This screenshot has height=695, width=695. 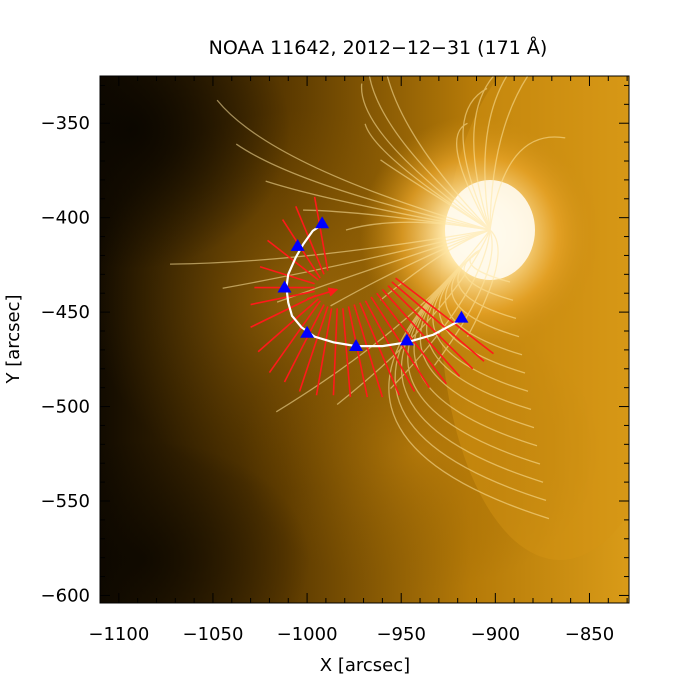 I want to click on x-tick-label: −1100, so click(x=118, y=634).